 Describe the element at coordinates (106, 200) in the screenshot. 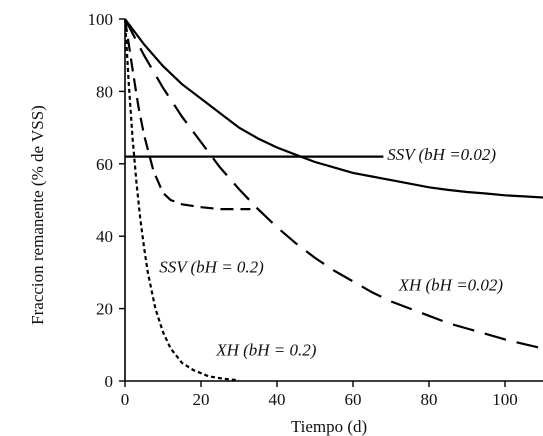

I see `y-ticks: 0 20 40 60 80 100` at that location.